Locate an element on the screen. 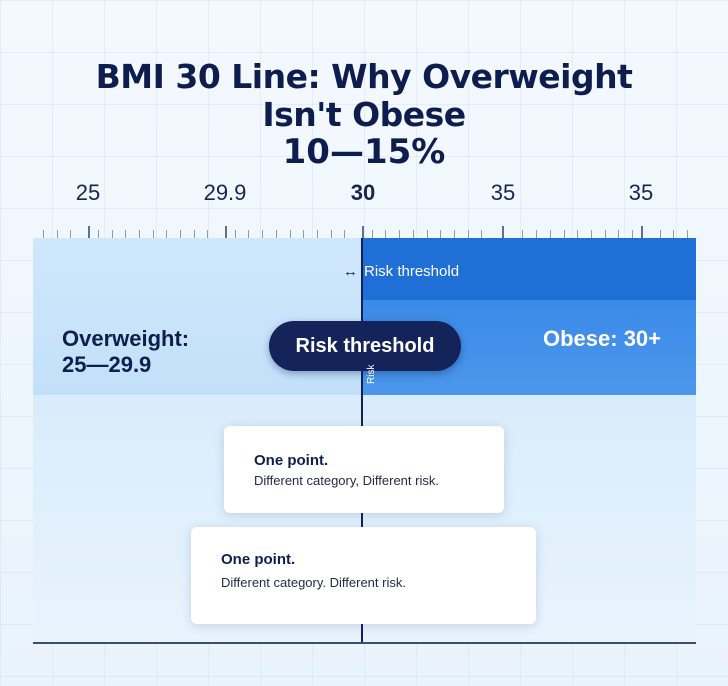 The height and width of the screenshot is (686, 728). scale-ruler is located at coordinates (364, 232).